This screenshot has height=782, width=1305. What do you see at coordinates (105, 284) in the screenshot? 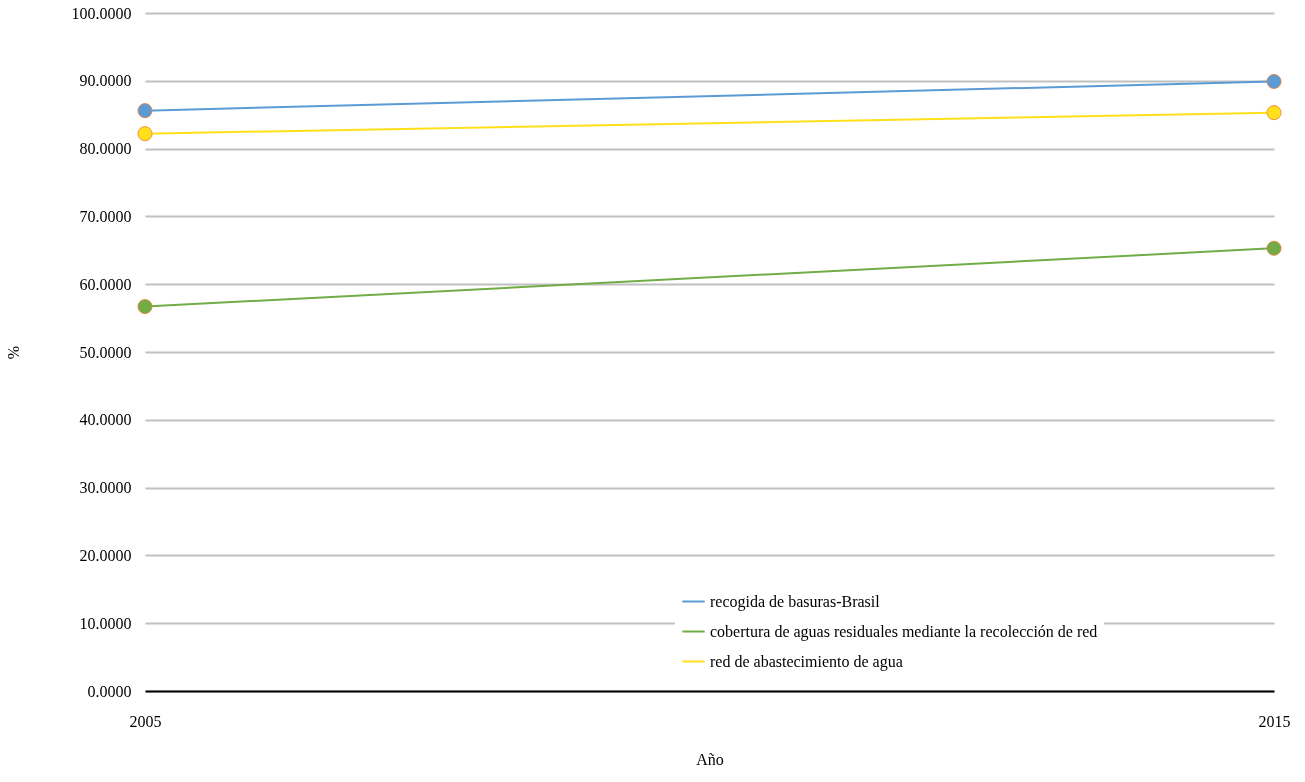
I see `y-tick-label: 60.0000` at bounding box center [105, 284].